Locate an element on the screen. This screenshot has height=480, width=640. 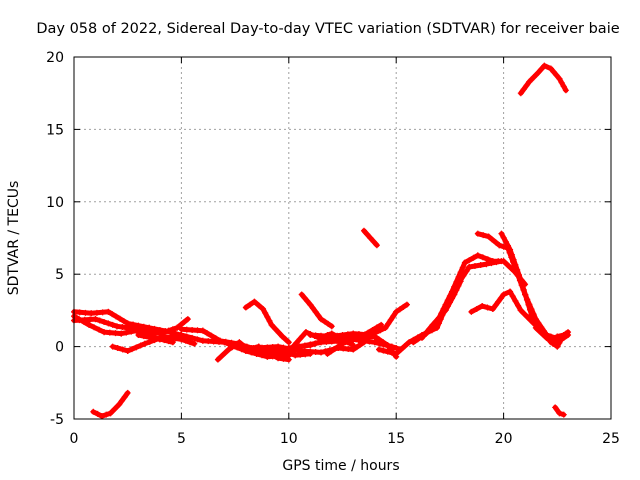
x-tick-label: 5 is located at coordinates (181, 439).